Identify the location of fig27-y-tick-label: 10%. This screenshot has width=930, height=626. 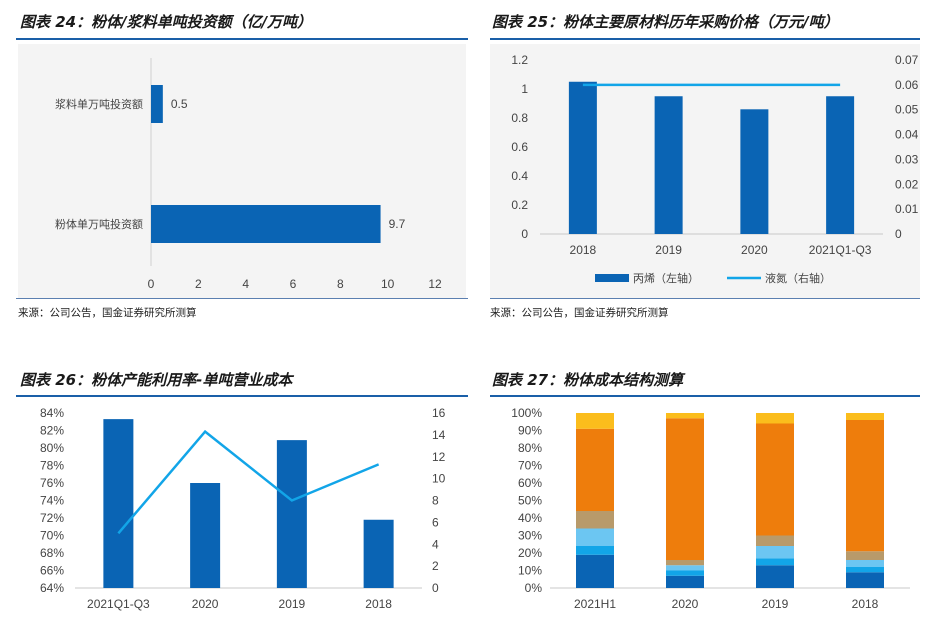
(530, 571).